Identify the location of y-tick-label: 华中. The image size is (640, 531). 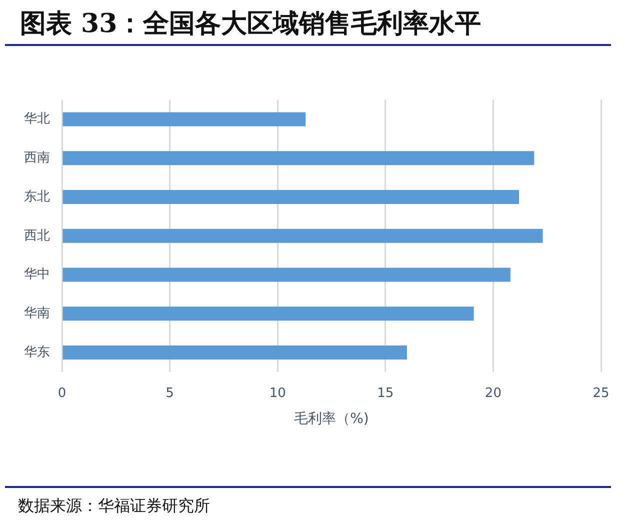
(37, 274).